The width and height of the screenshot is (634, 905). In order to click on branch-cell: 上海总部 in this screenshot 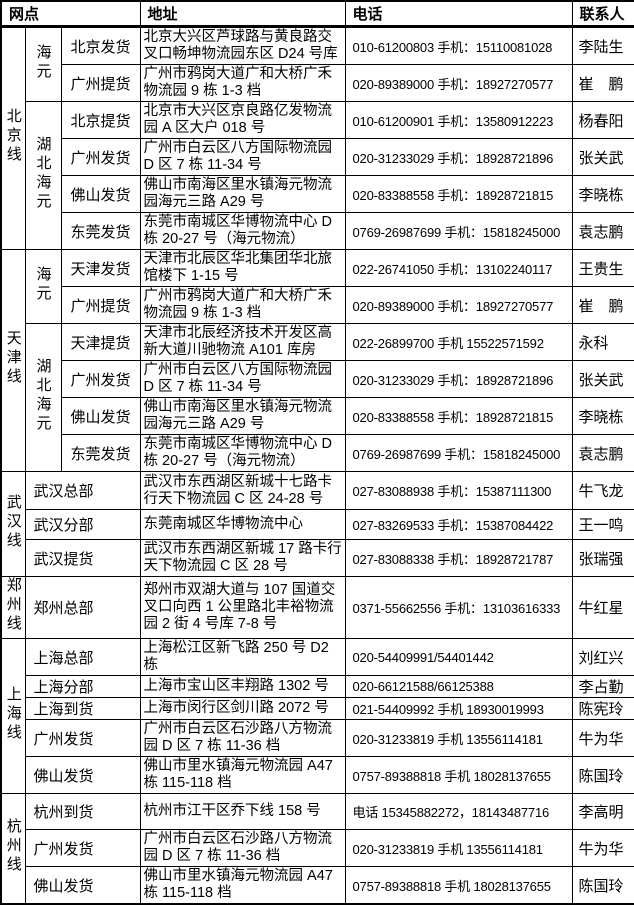, I will do `click(82, 657)`.